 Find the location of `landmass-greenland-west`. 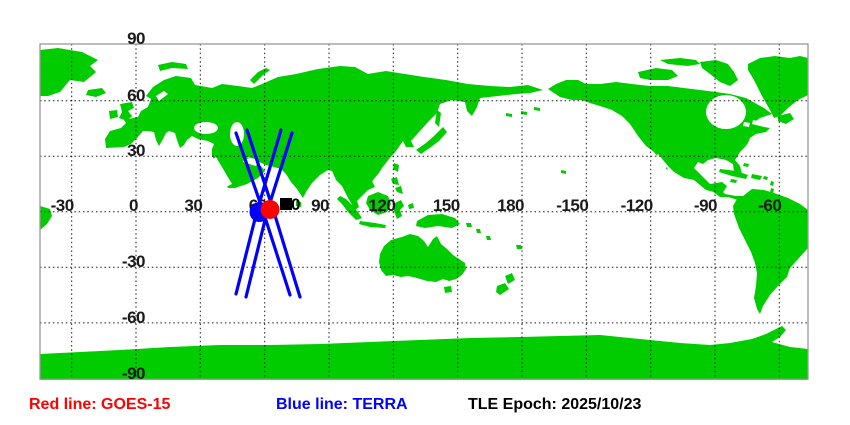

landmass-greenland-west is located at coordinates (778, 87).